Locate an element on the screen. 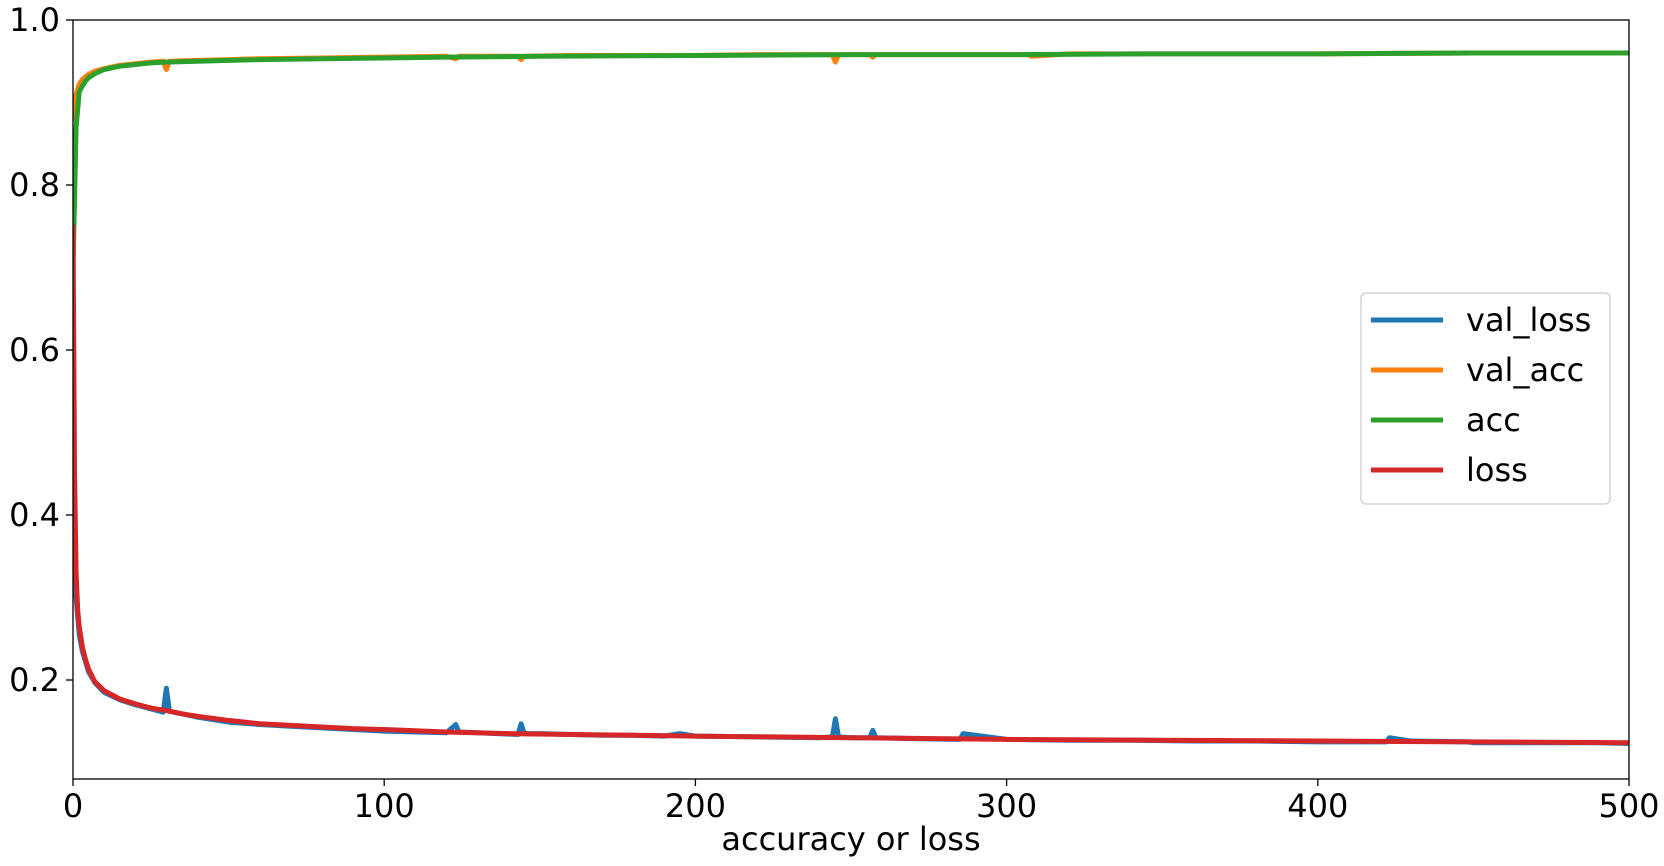 The height and width of the screenshot is (866, 1664). y-tick-label: 1.0 is located at coordinates (34, 20).